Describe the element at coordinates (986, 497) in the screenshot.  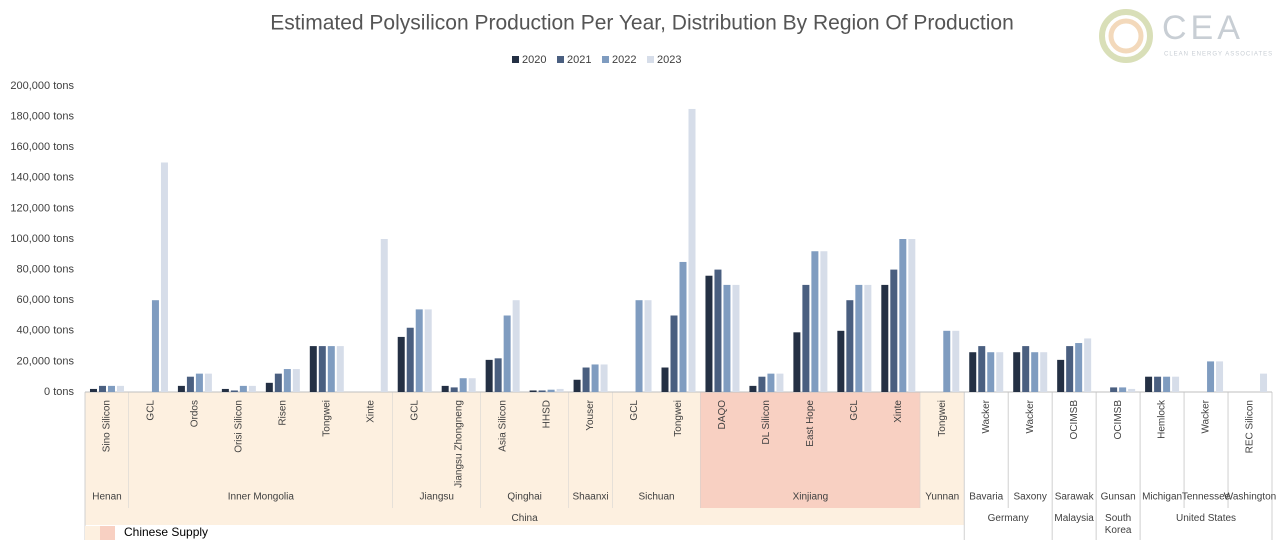
I see `region-label: Bavaria` at that location.